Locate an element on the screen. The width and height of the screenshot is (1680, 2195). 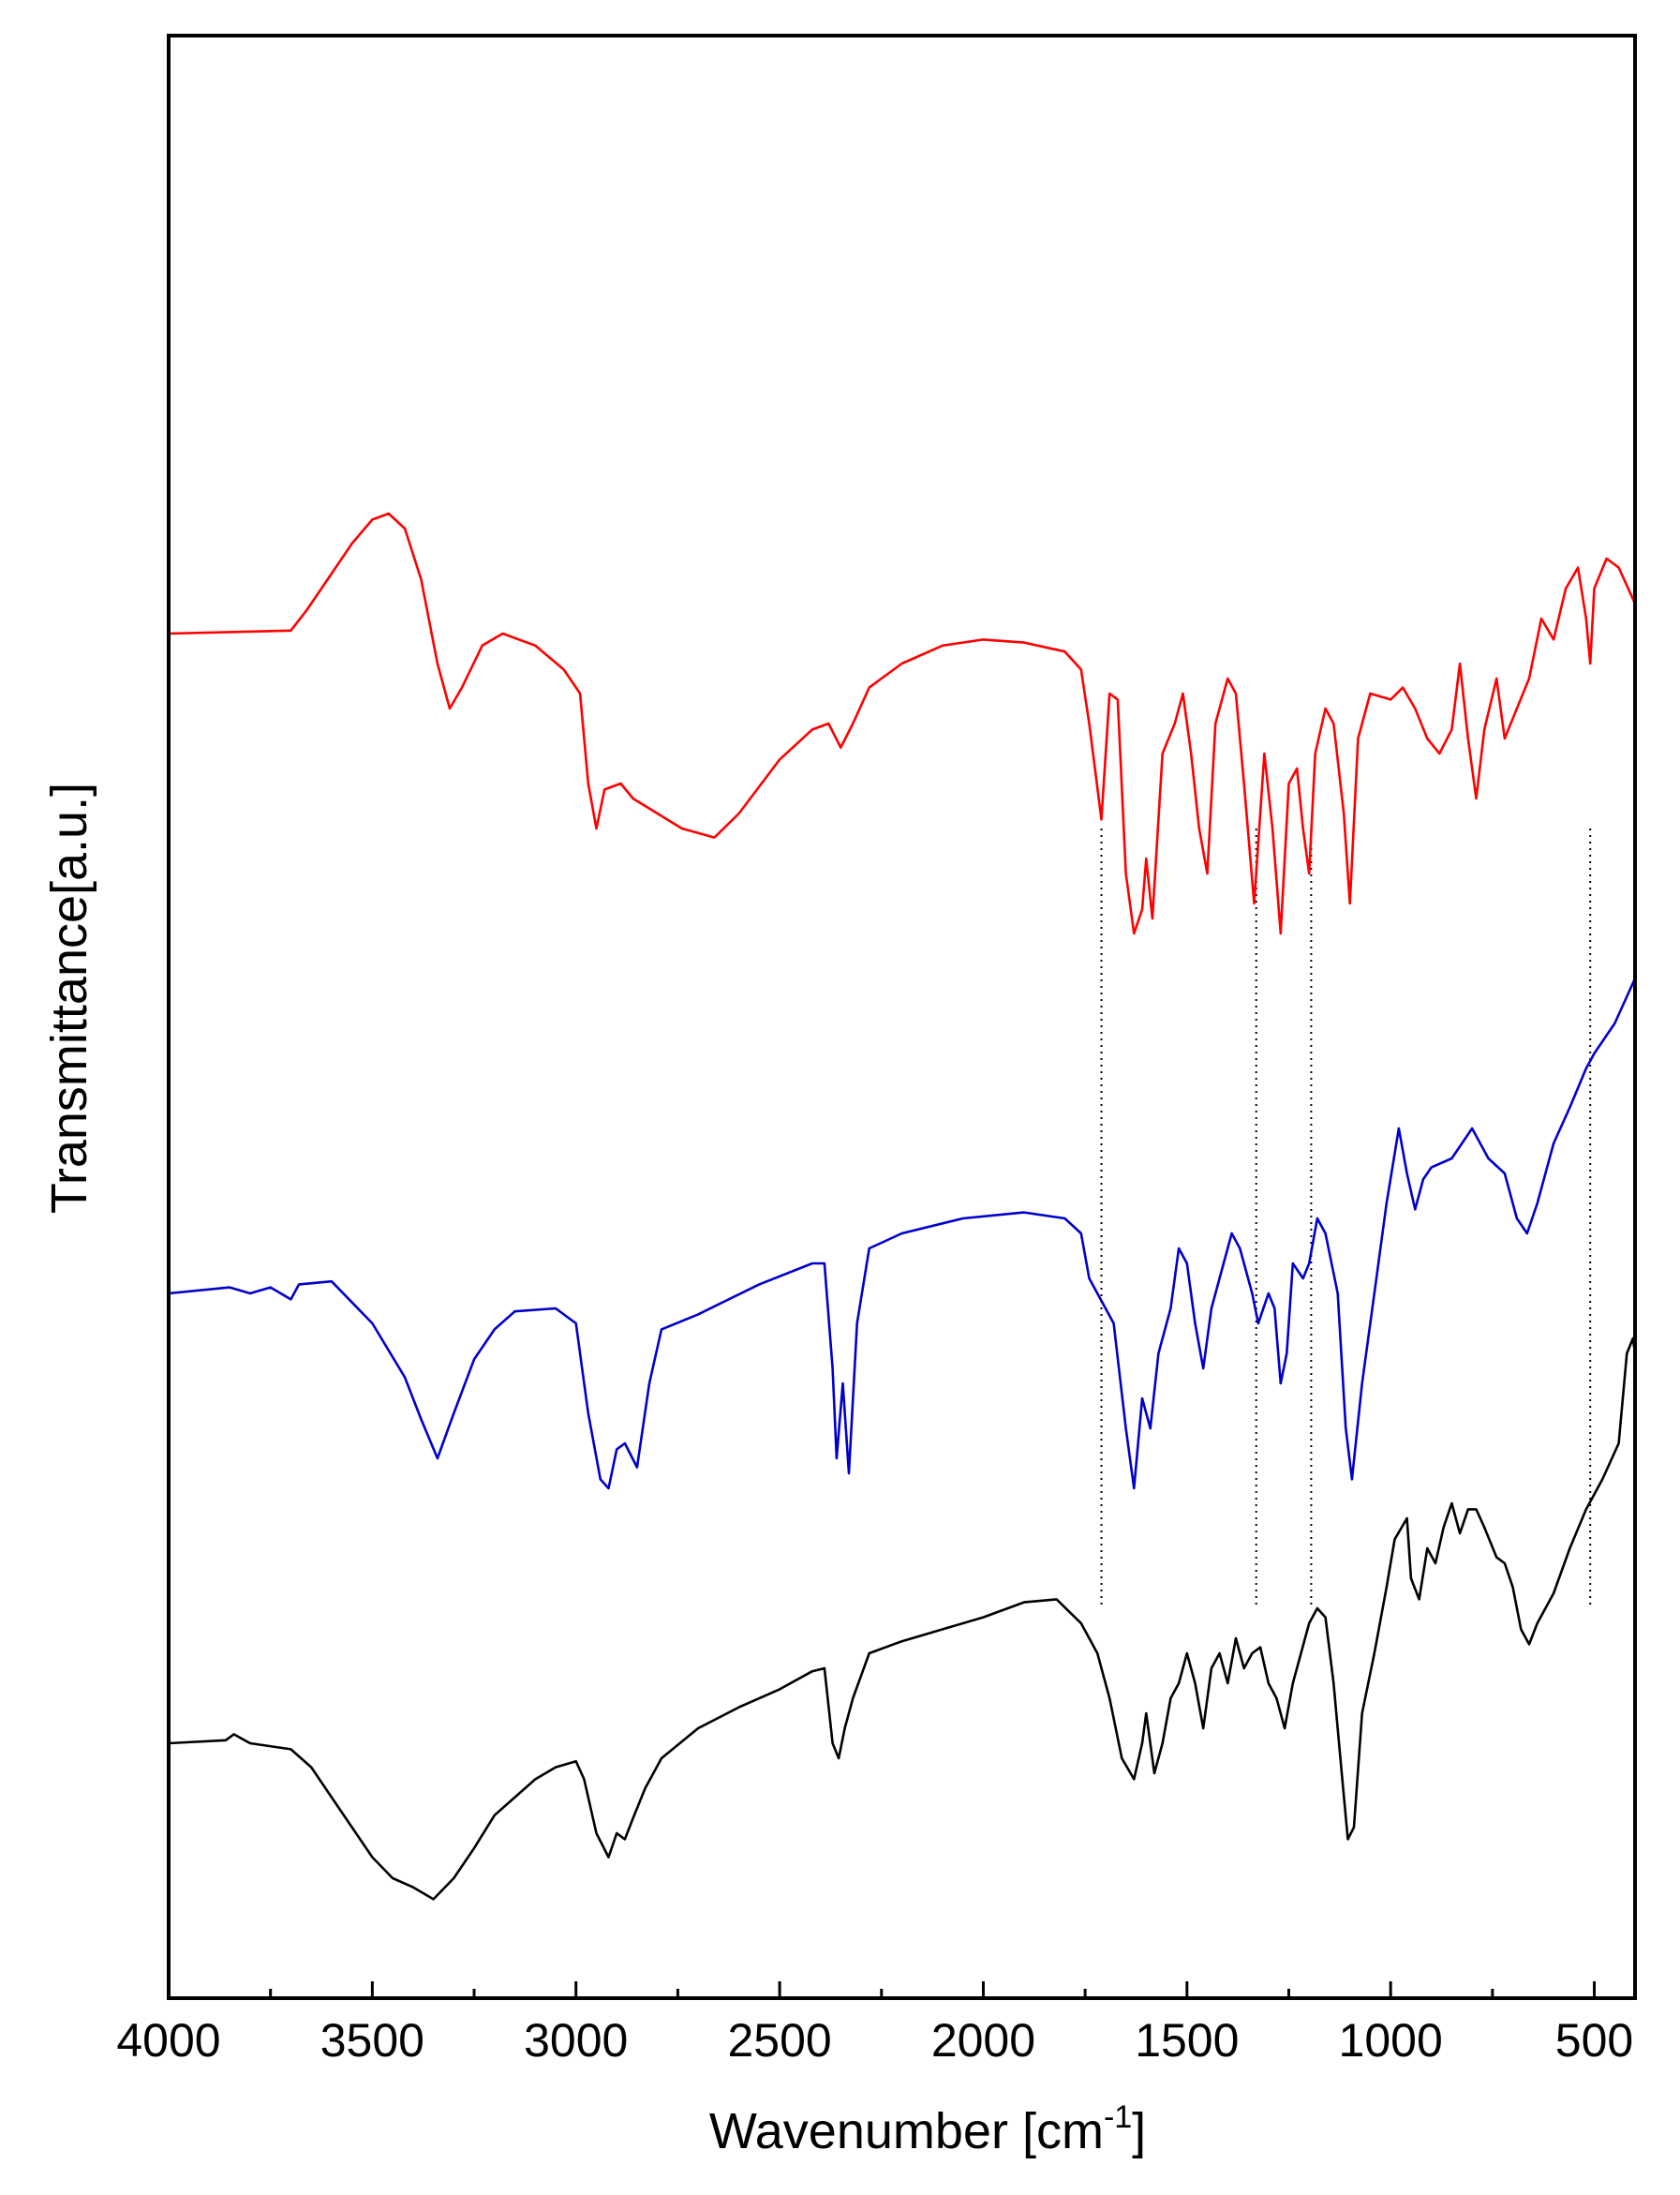
x-tick-label: 4000 is located at coordinates (168, 2041).